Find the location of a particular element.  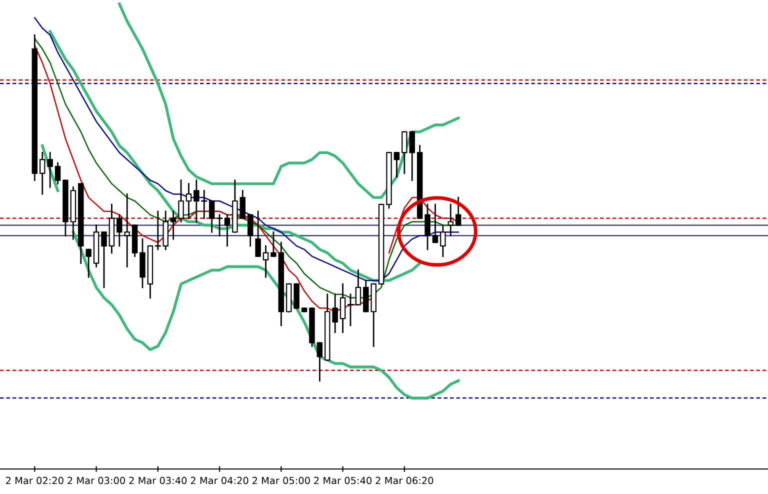

x-tick-label: 2 Mar 05:40 is located at coordinates (343, 480).